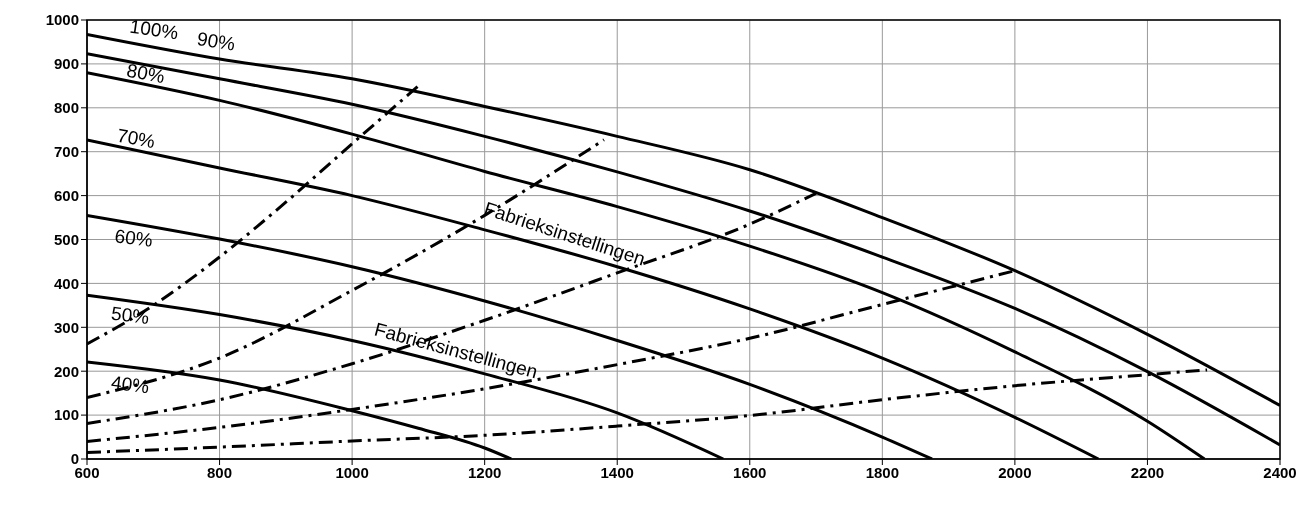 This screenshot has width=1302, height=507. What do you see at coordinates (66, 64) in the screenshot?
I see `y-tick-label: 900` at bounding box center [66, 64].